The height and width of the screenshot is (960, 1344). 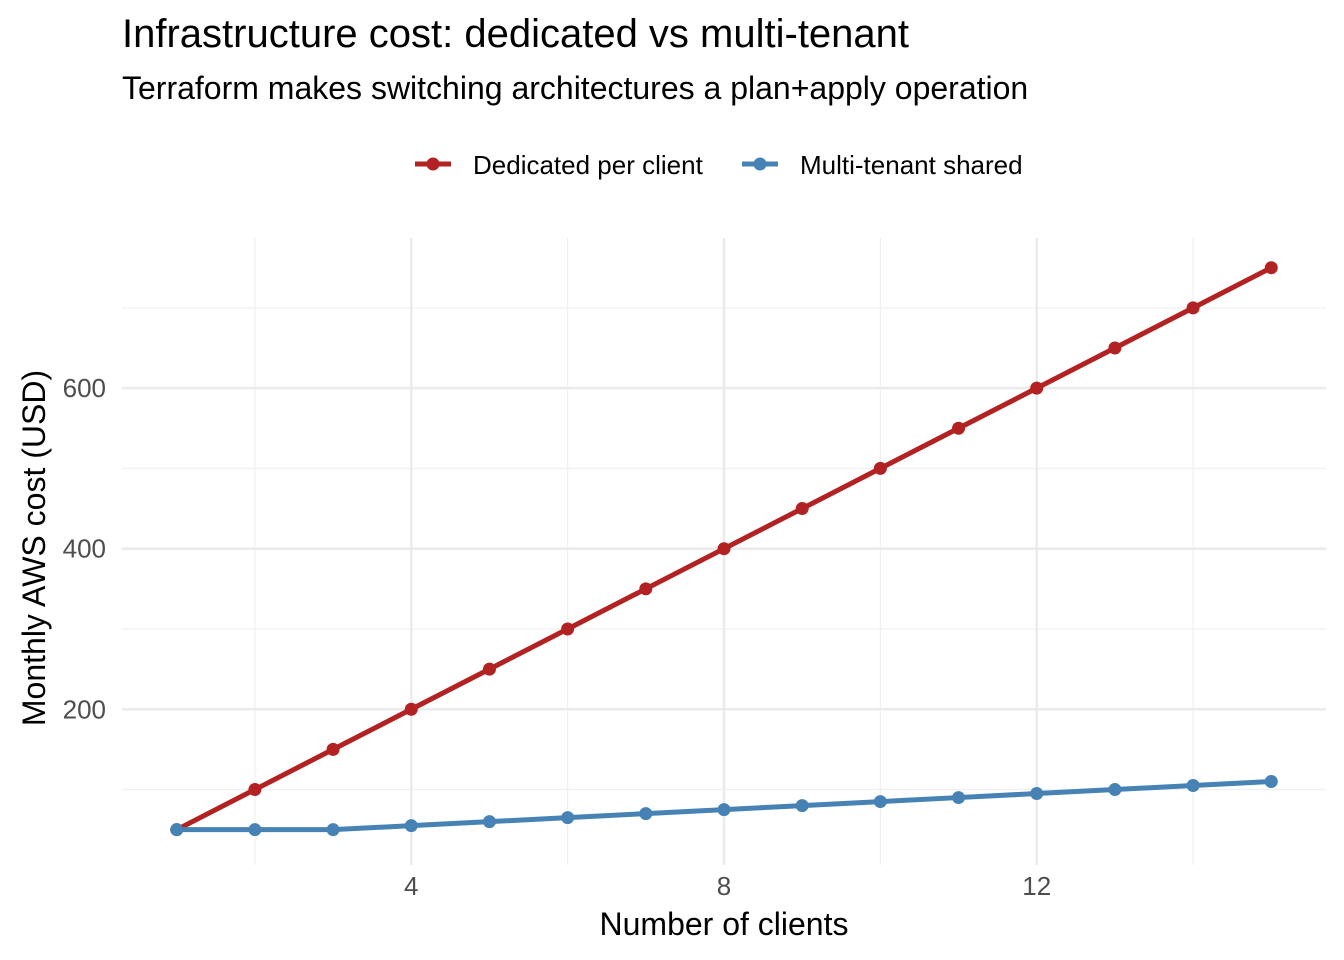 What do you see at coordinates (1036, 886) in the screenshot?
I see `x-tick-label: 12` at bounding box center [1036, 886].